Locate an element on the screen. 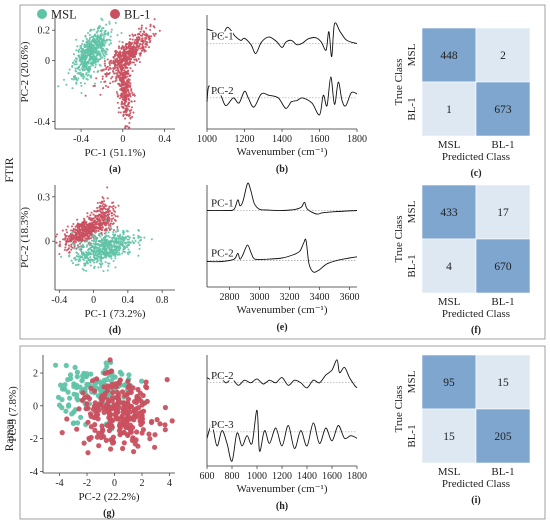  x-tick-label: 1200 is located at coordinates (282, 476).